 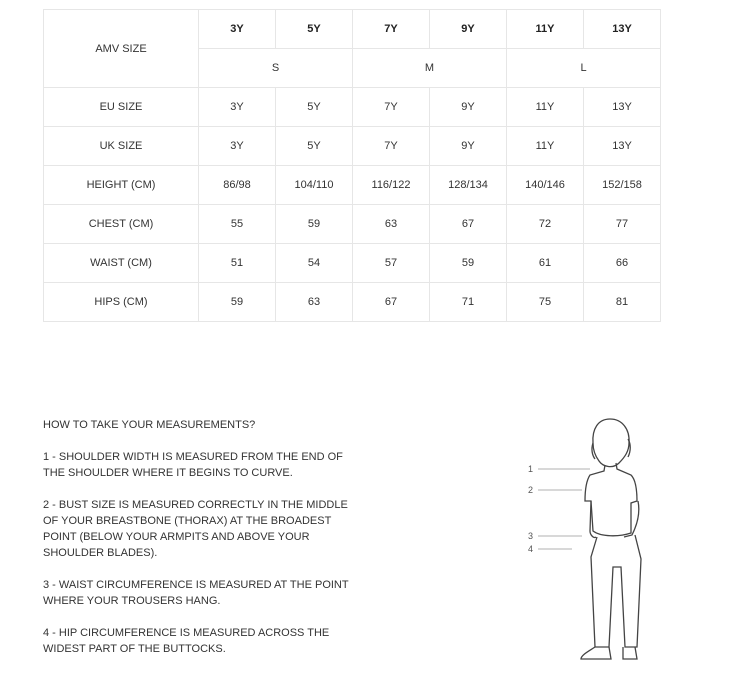 I want to click on row-label: AMV SIZE, so click(x=121, y=48).